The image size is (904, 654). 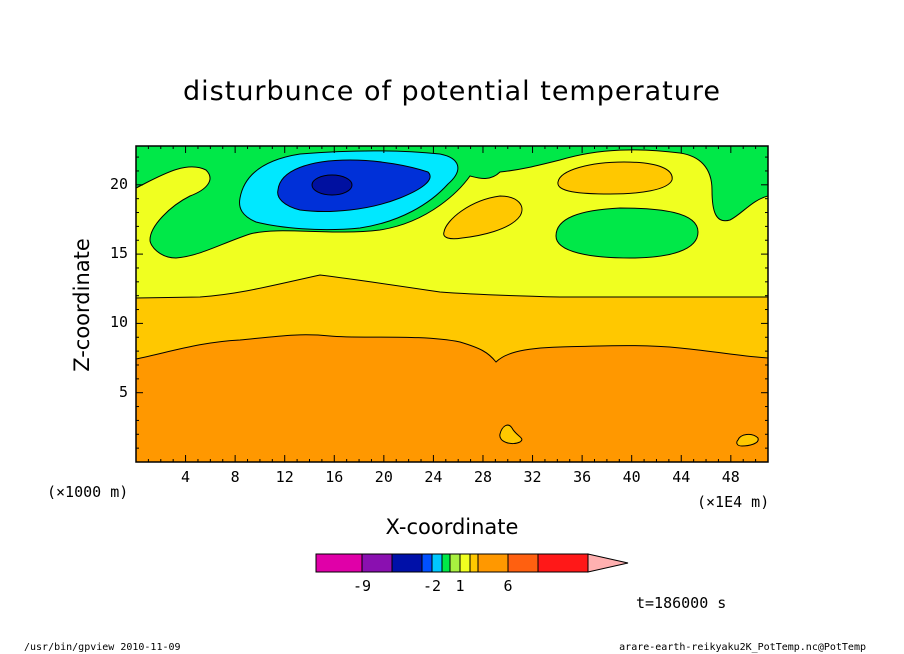 What do you see at coordinates (118, 322) in the screenshot?
I see `y-tick-label: 10` at bounding box center [118, 322].